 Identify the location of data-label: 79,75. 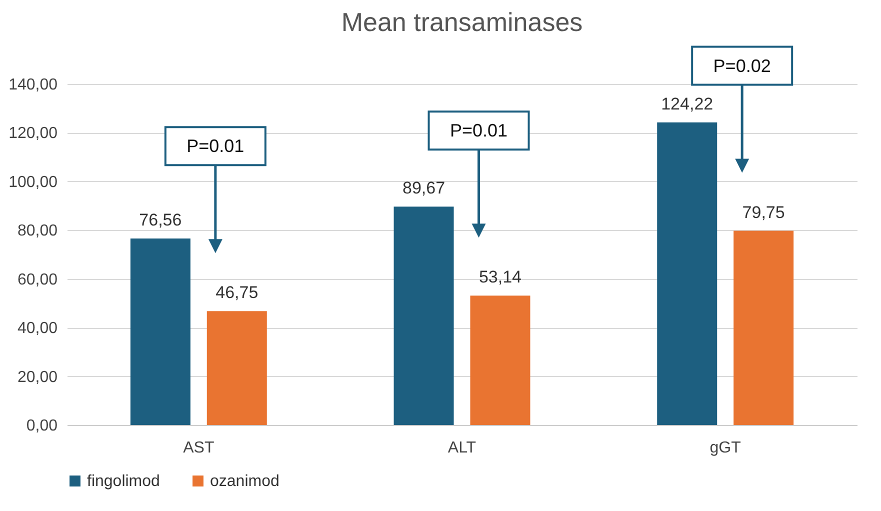
(763, 212).